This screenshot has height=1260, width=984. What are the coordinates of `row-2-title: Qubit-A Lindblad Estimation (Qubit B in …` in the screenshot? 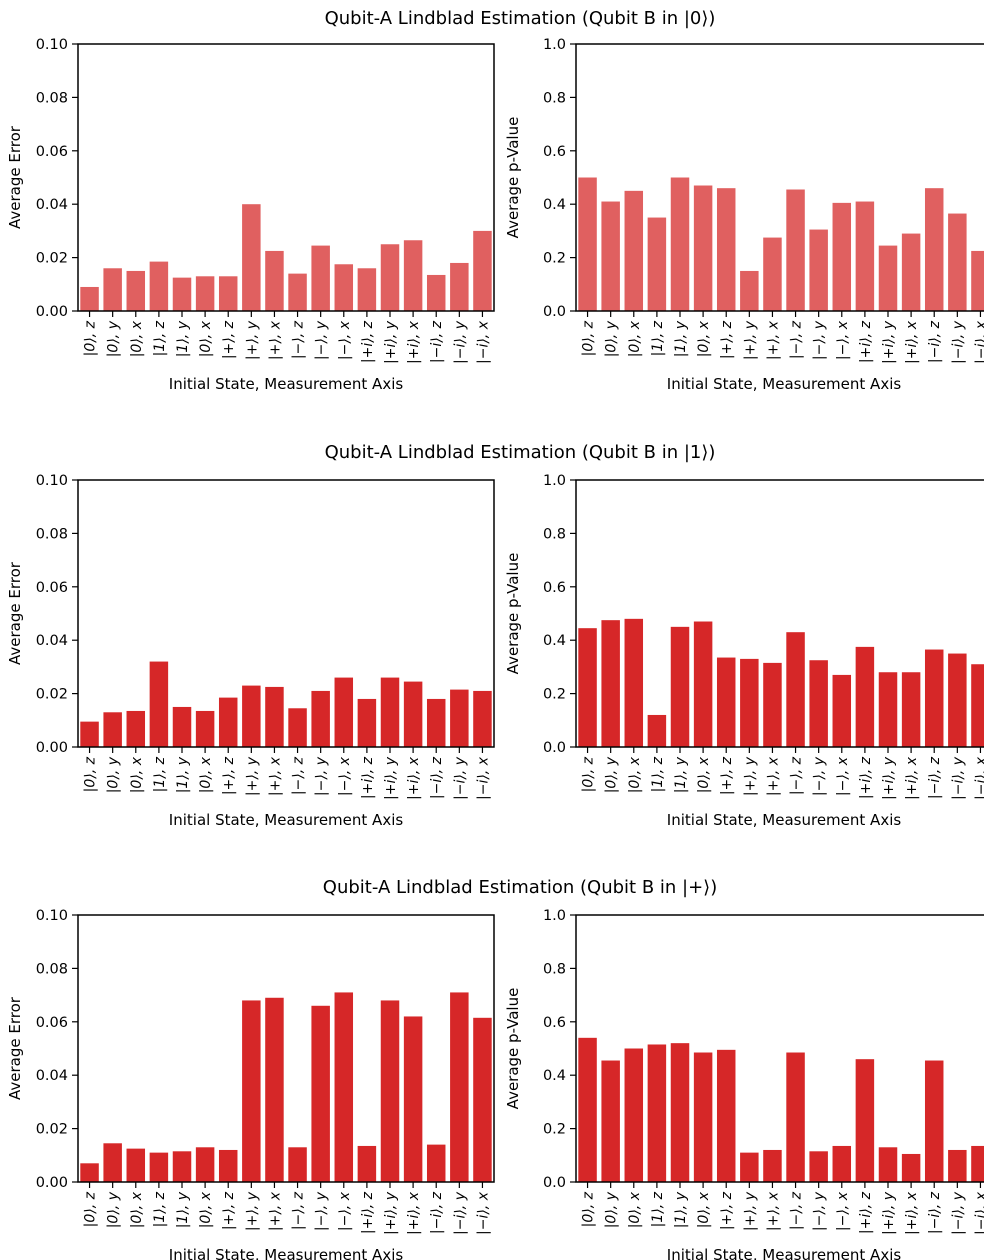 It's located at (520, 452).